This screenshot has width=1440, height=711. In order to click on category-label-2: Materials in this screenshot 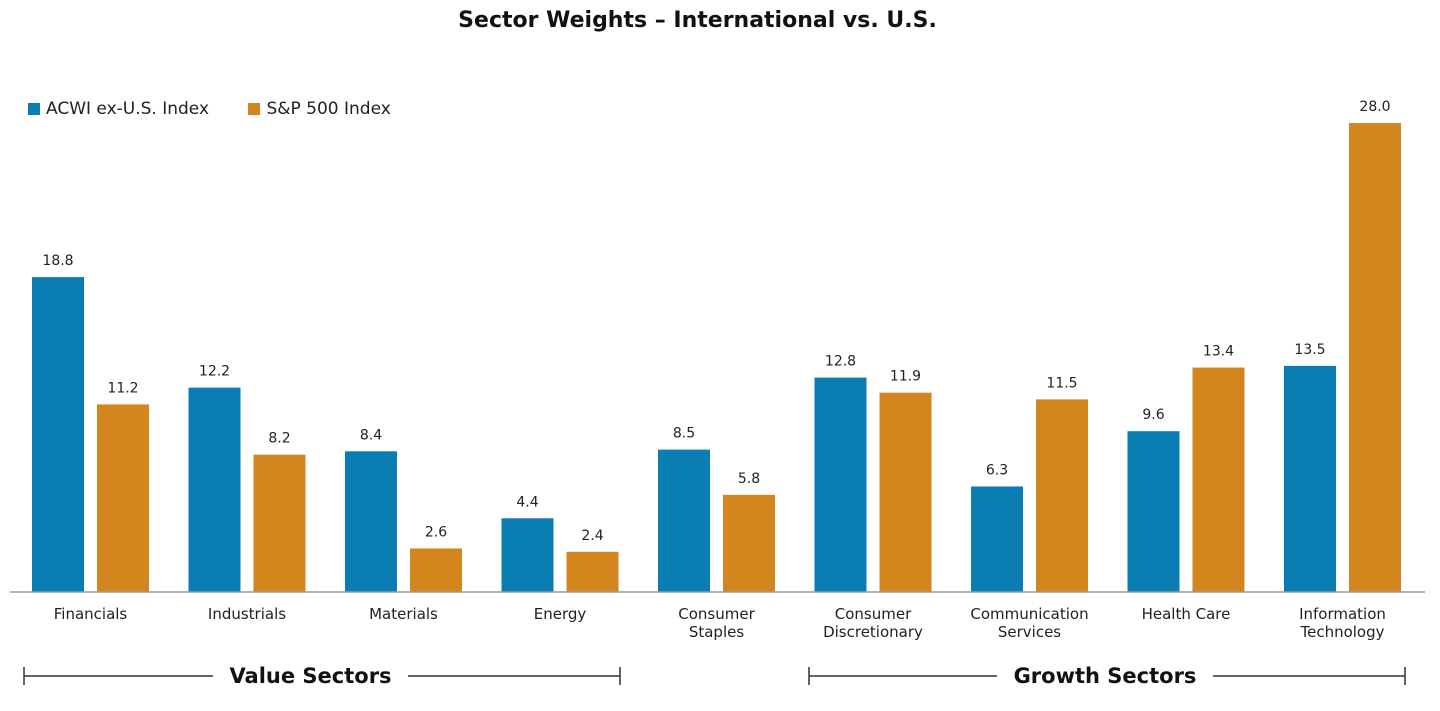, I will do `click(403, 614)`.